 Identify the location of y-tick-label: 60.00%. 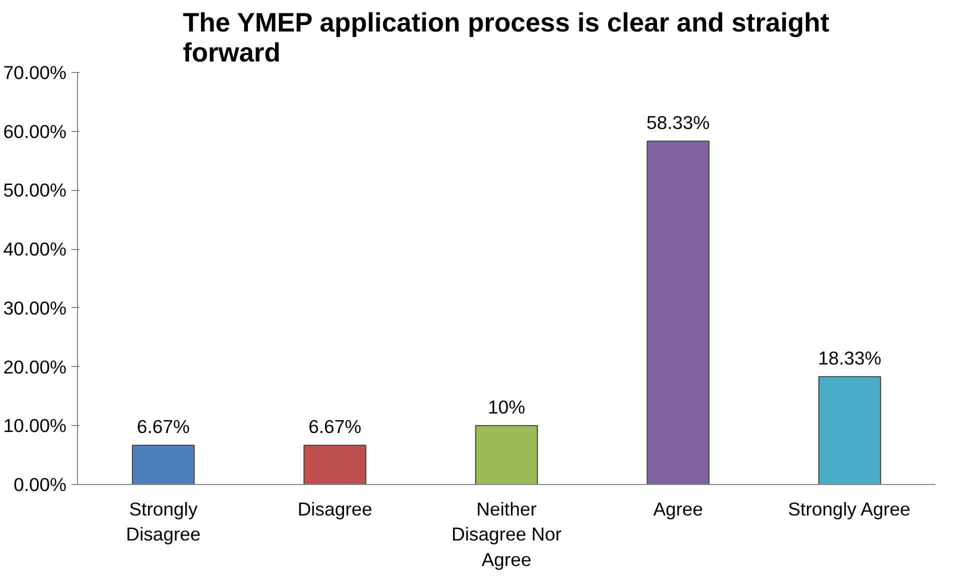
(35, 131).